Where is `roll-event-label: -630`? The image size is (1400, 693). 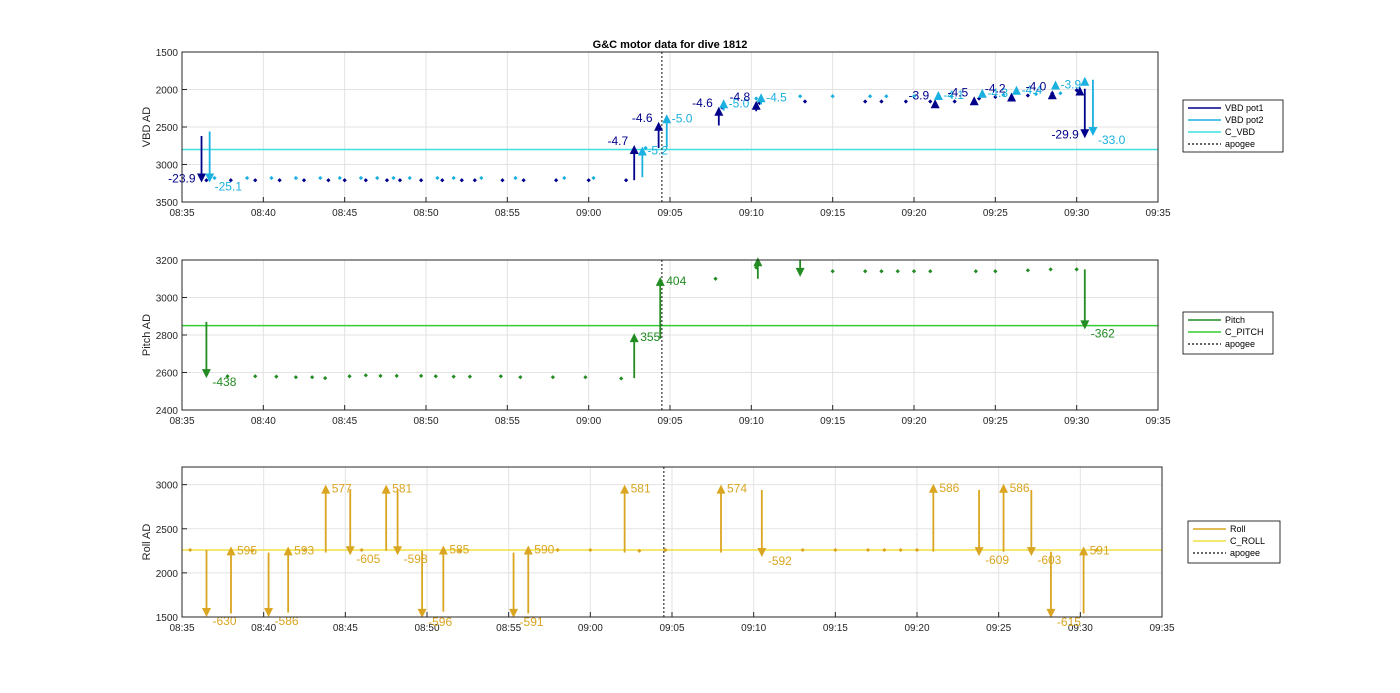
roll-event-label: -630 is located at coordinates (225, 621).